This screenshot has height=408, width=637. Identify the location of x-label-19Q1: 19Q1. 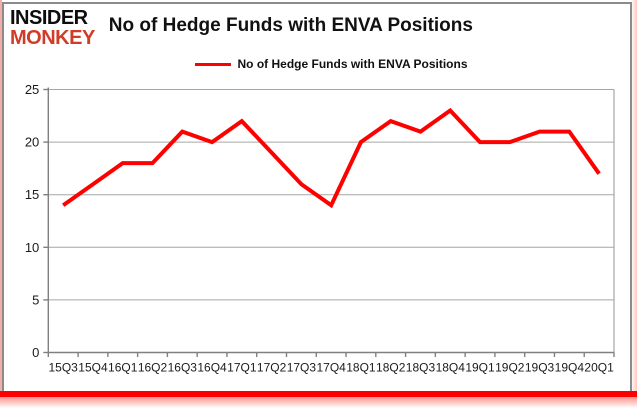
(480, 368).